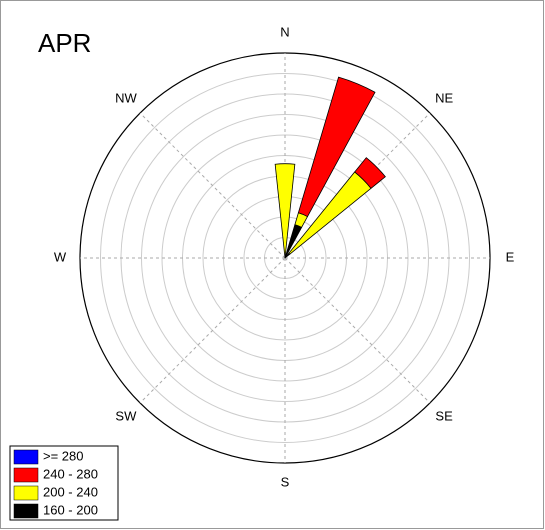  What do you see at coordinates (70, 509) in the screenshot?
I see `legend-label: 160 - 200` at bounding box center [70, 509].